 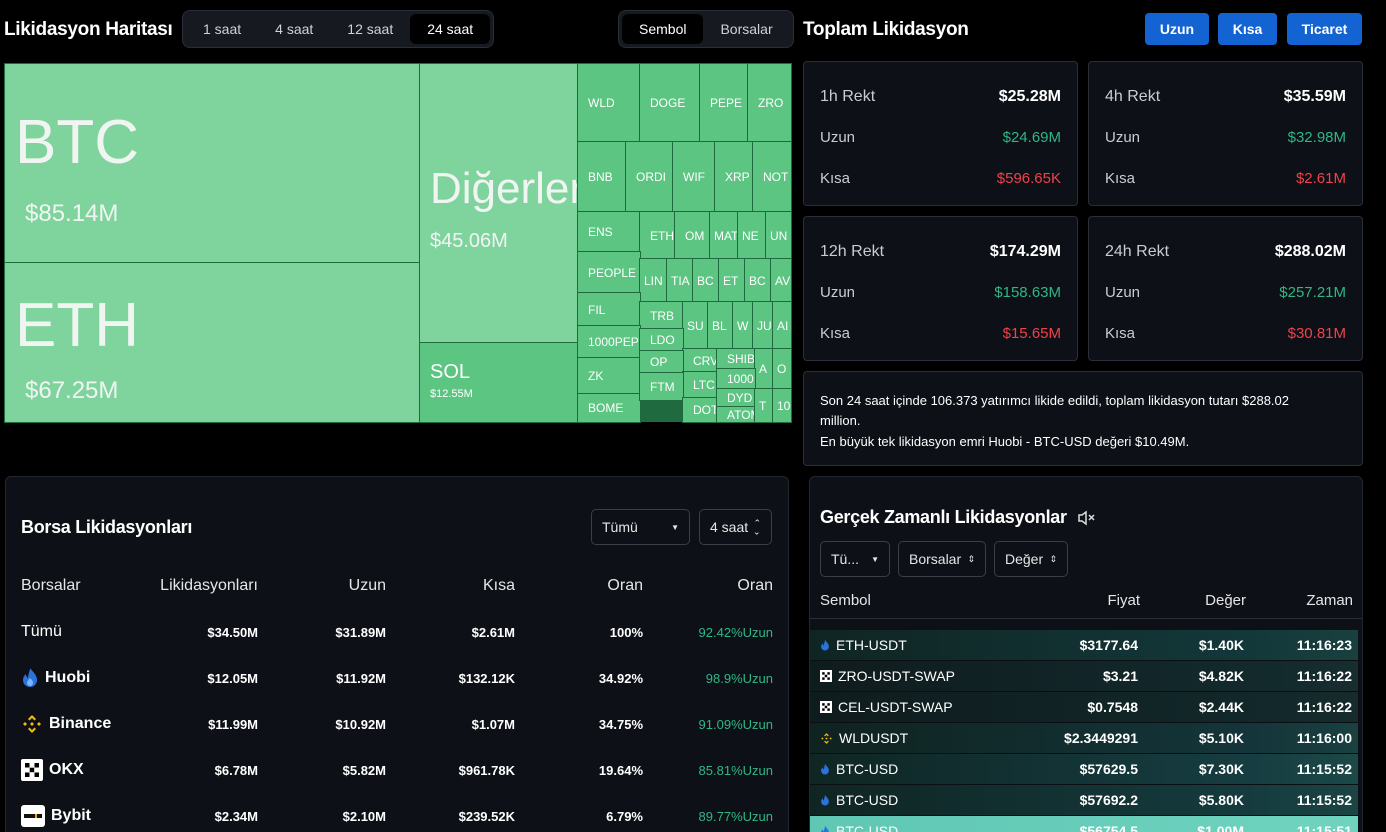 What do you see at coordinates (764, 369) in the screenshot?
I see `treemap-tile-a: A` at bounding box center [764, 369].